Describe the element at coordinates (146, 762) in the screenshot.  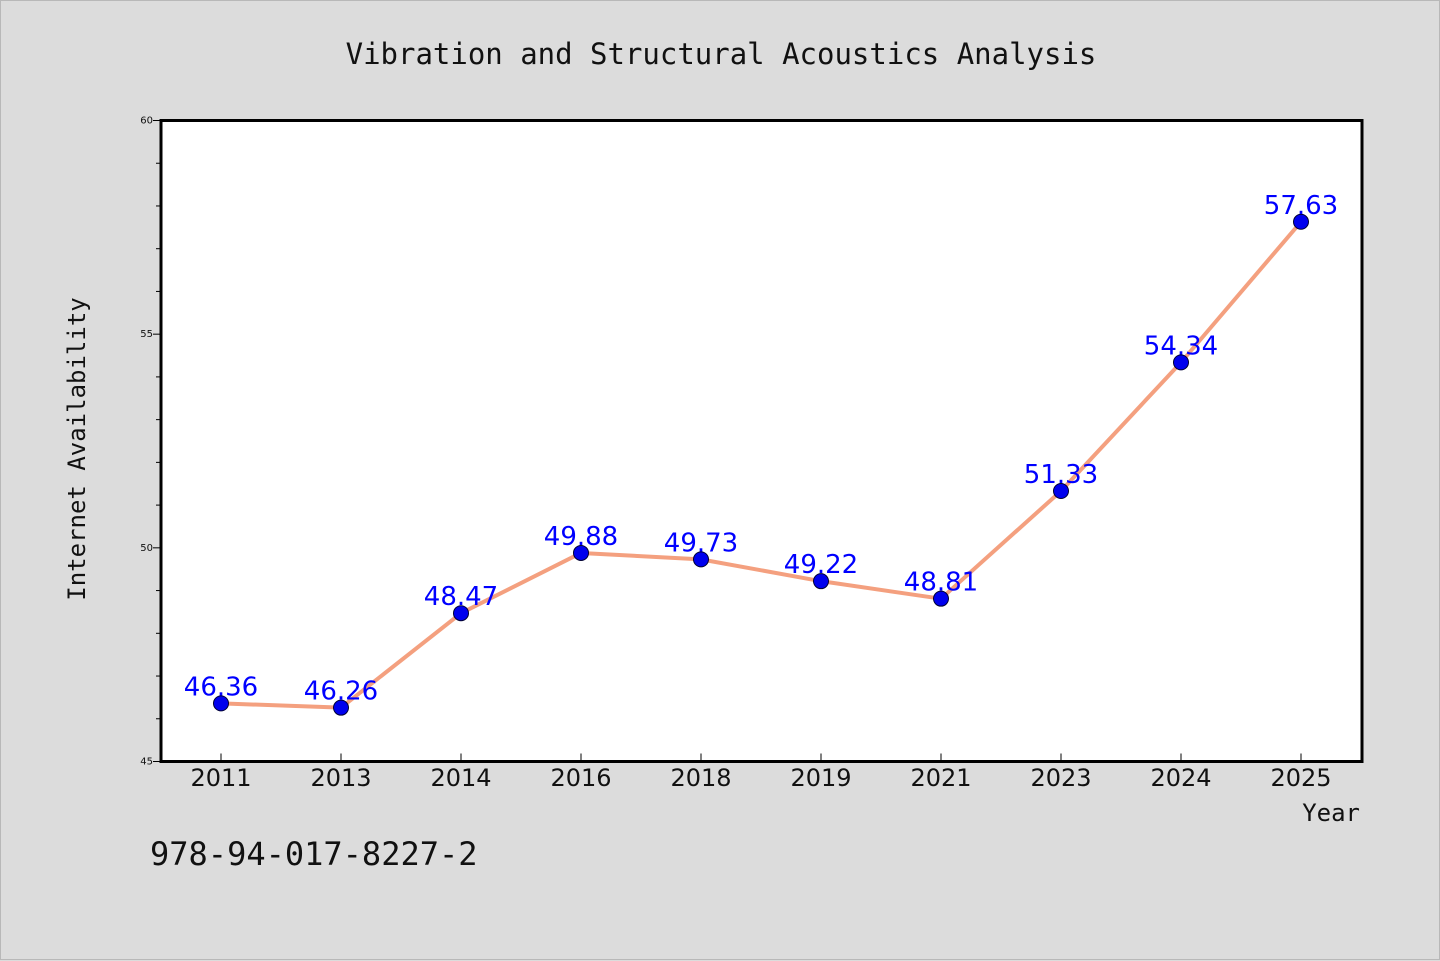
I see `y-tick-label: 45` at that location.